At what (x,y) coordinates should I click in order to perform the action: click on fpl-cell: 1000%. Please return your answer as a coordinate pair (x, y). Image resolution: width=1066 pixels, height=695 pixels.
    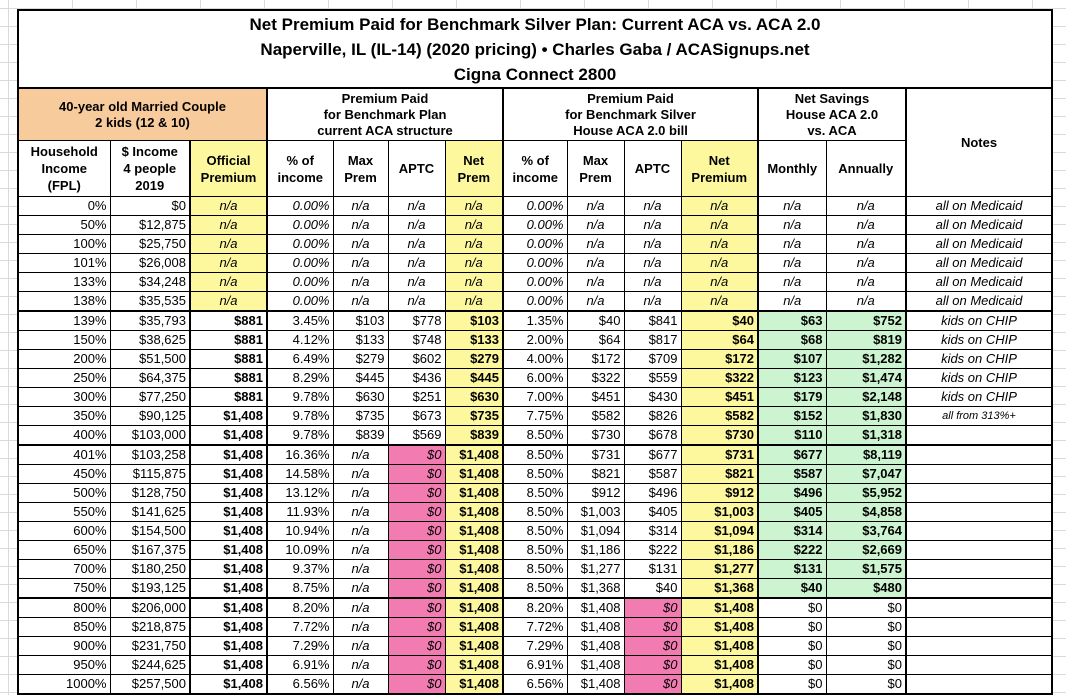
    Looking at the image, I should click on (64, 684).